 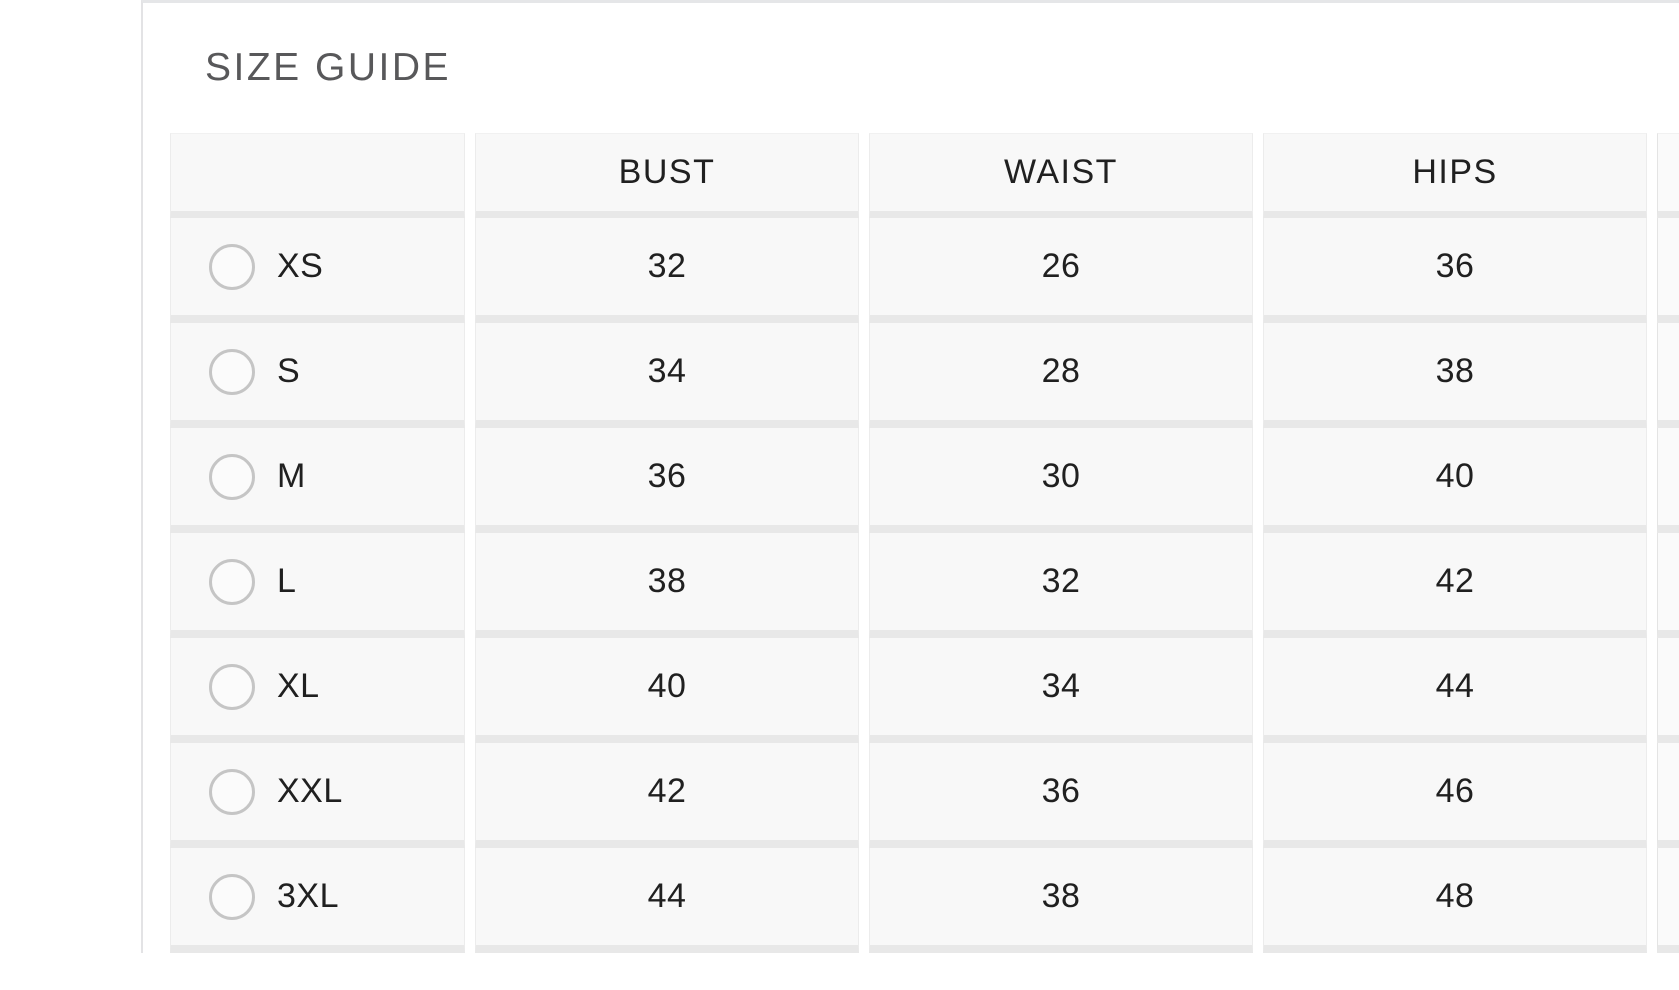 I want to click on waist-value-cell: 38, so click(x=1061, y=900).